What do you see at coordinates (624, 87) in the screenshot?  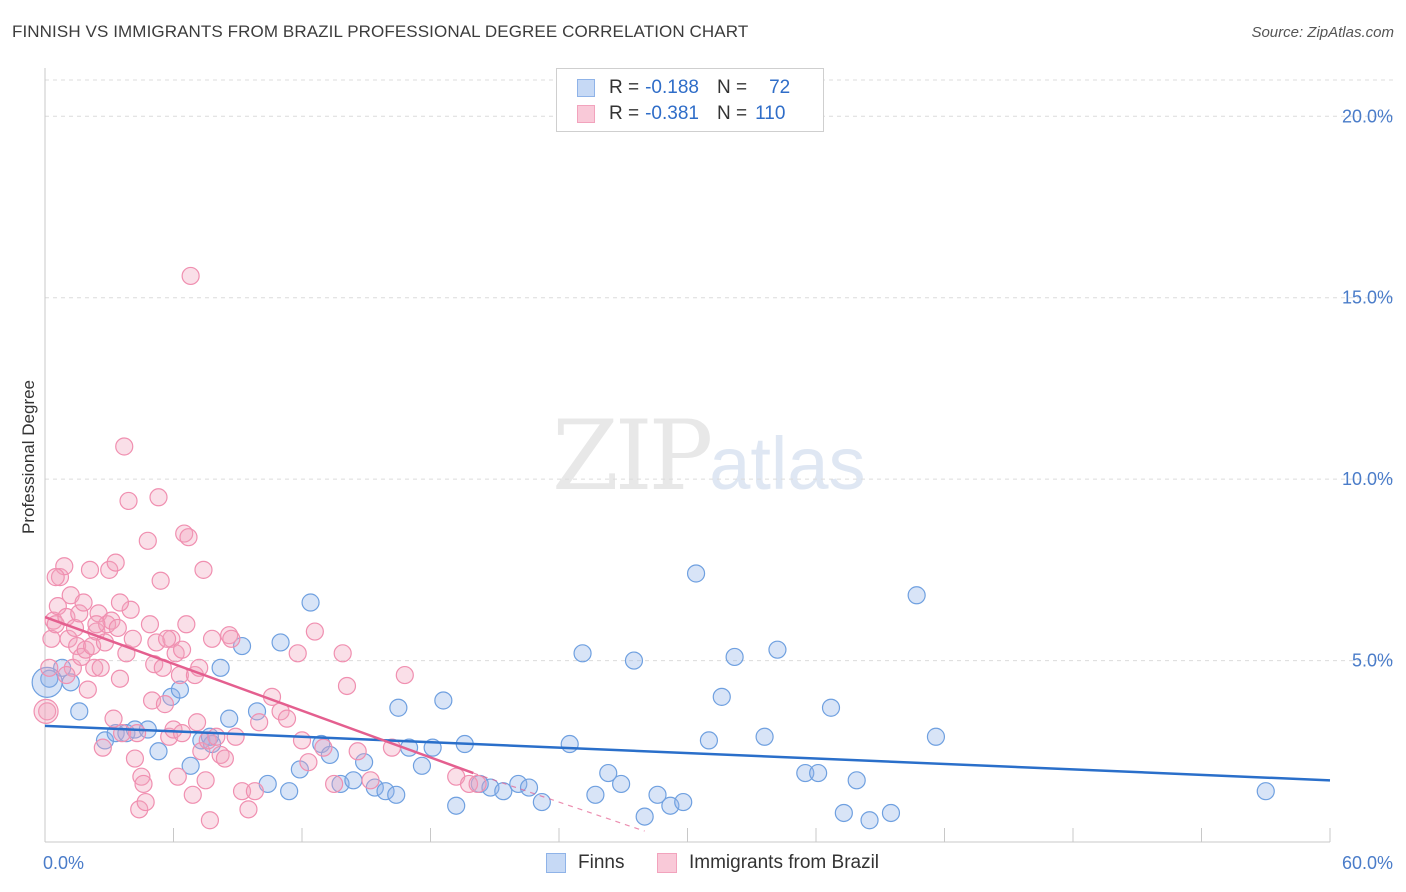 I see `r-label: R =` at bounding box center [624, 87].